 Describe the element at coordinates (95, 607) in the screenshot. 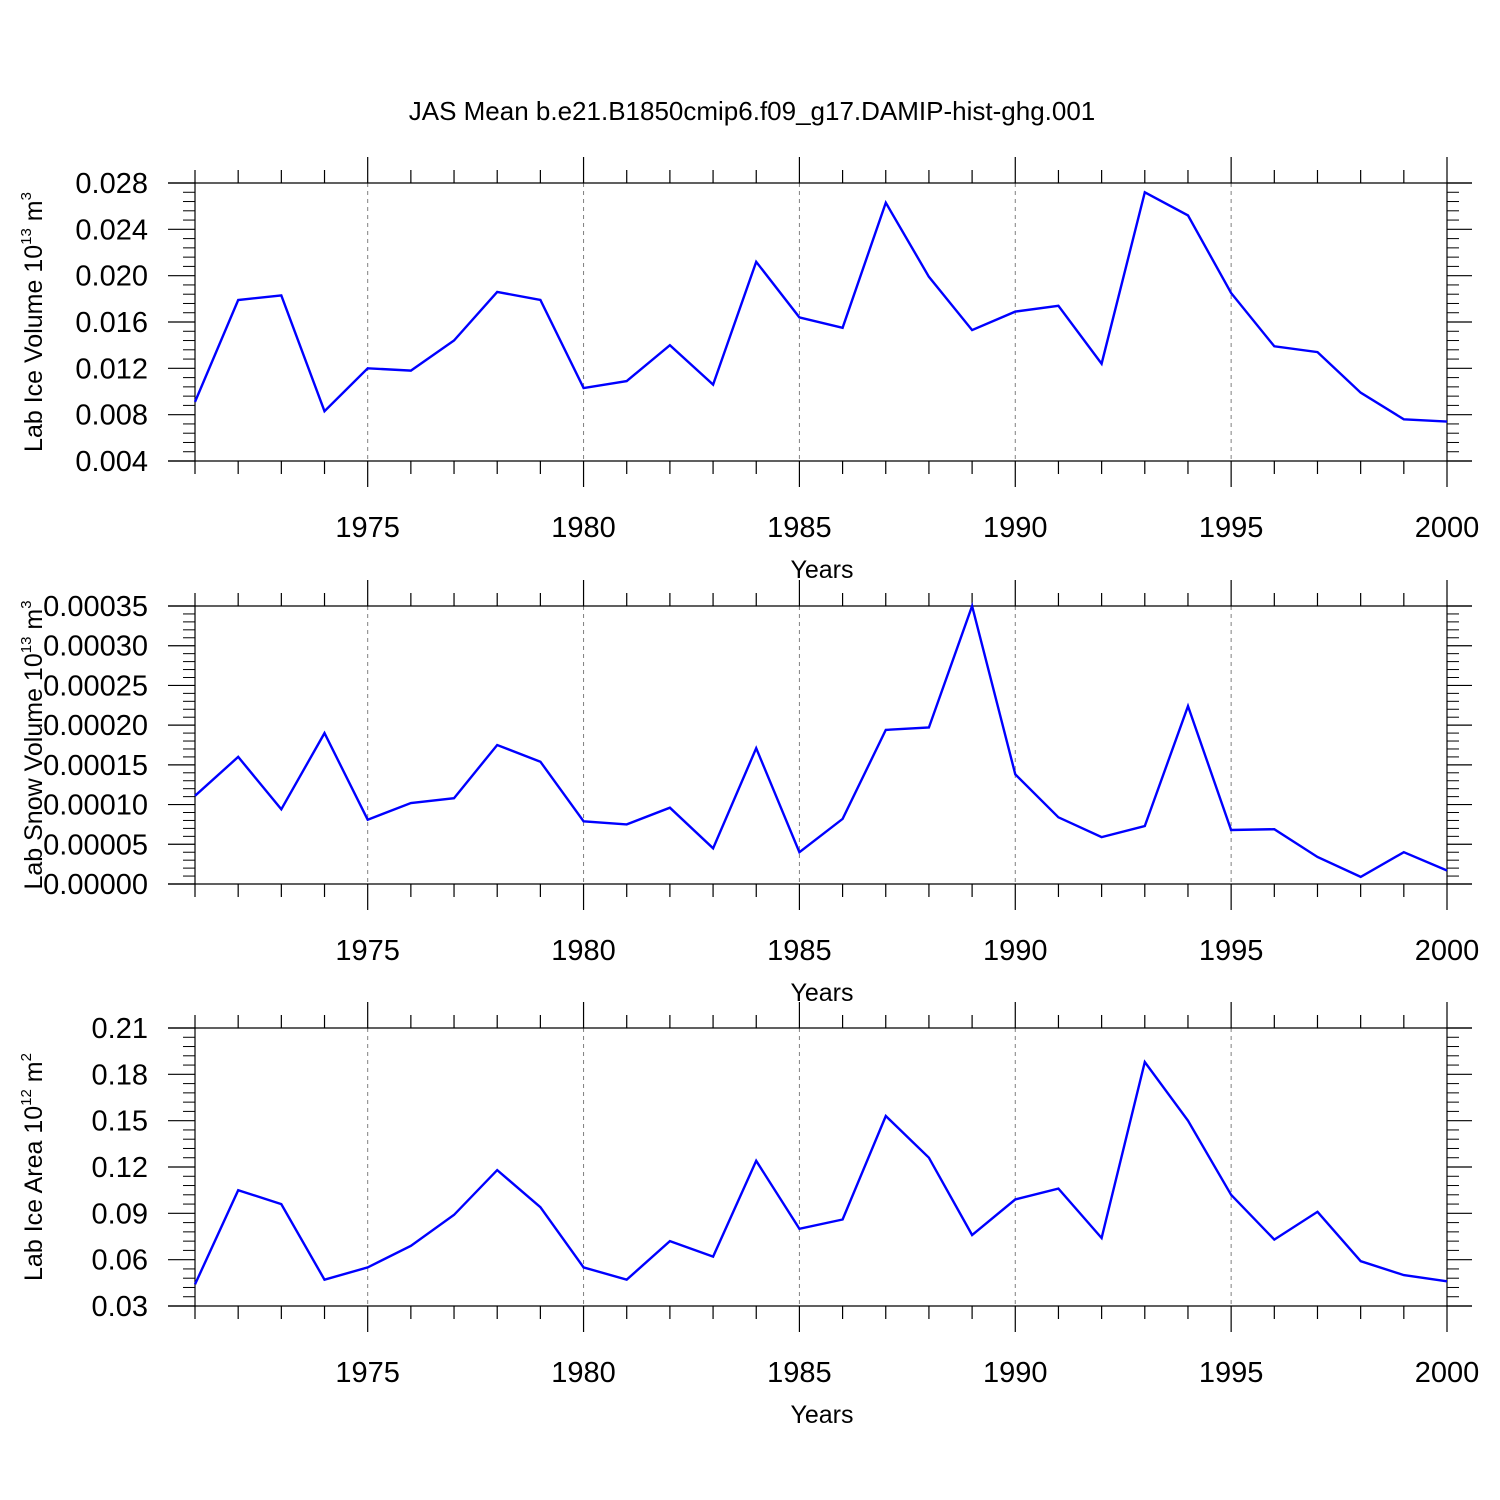

I see `y-tick-label: 0.00035` at that location.